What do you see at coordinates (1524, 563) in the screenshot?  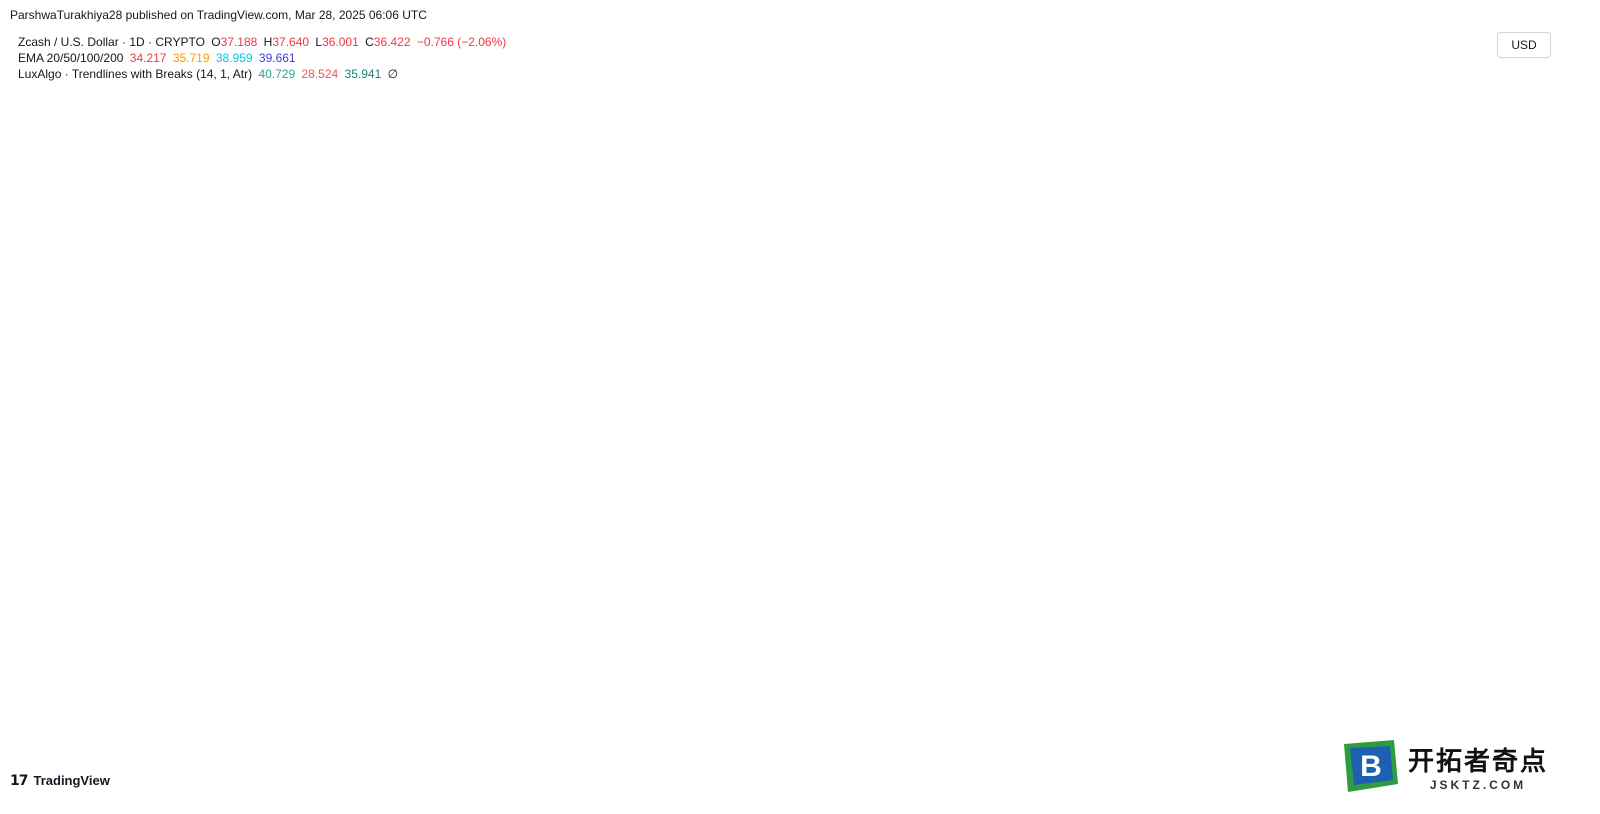 I see `price-label-text: 34.217` at bounding box center [1524, 563].